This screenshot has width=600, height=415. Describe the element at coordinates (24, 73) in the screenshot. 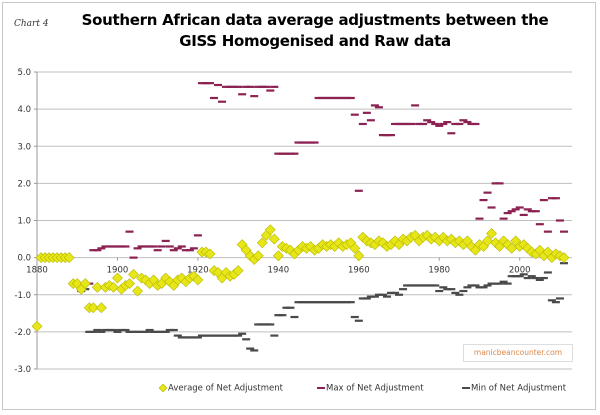

I see `y-tick-label: 5.0` at that location.